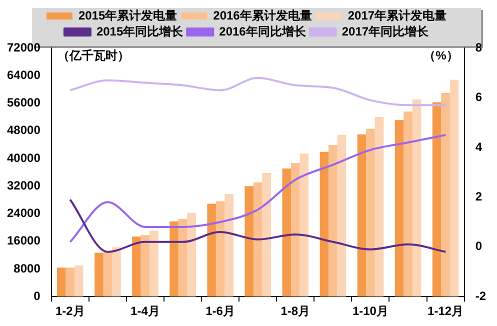 The image size is (497, 326). What do you see at coordinates (397, 15) in the screenshot?
I see `legend-label: 2017年累计发电量` at bounding box center [397, 15].